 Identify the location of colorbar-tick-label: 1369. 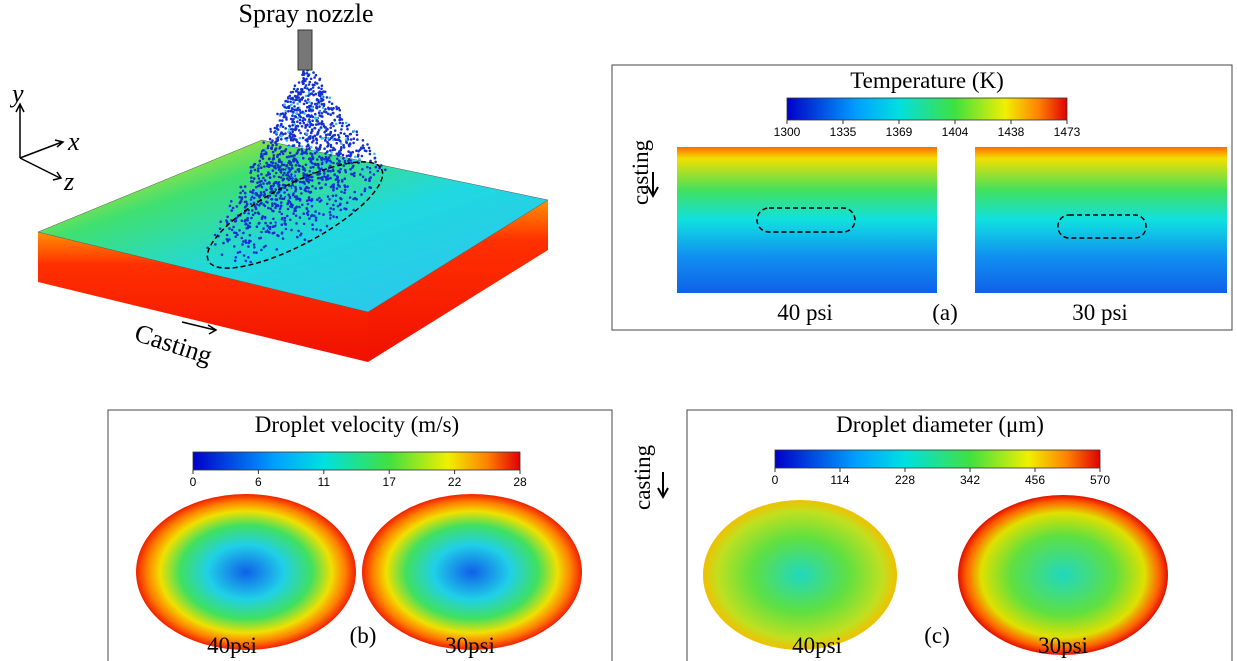
(899, 132).